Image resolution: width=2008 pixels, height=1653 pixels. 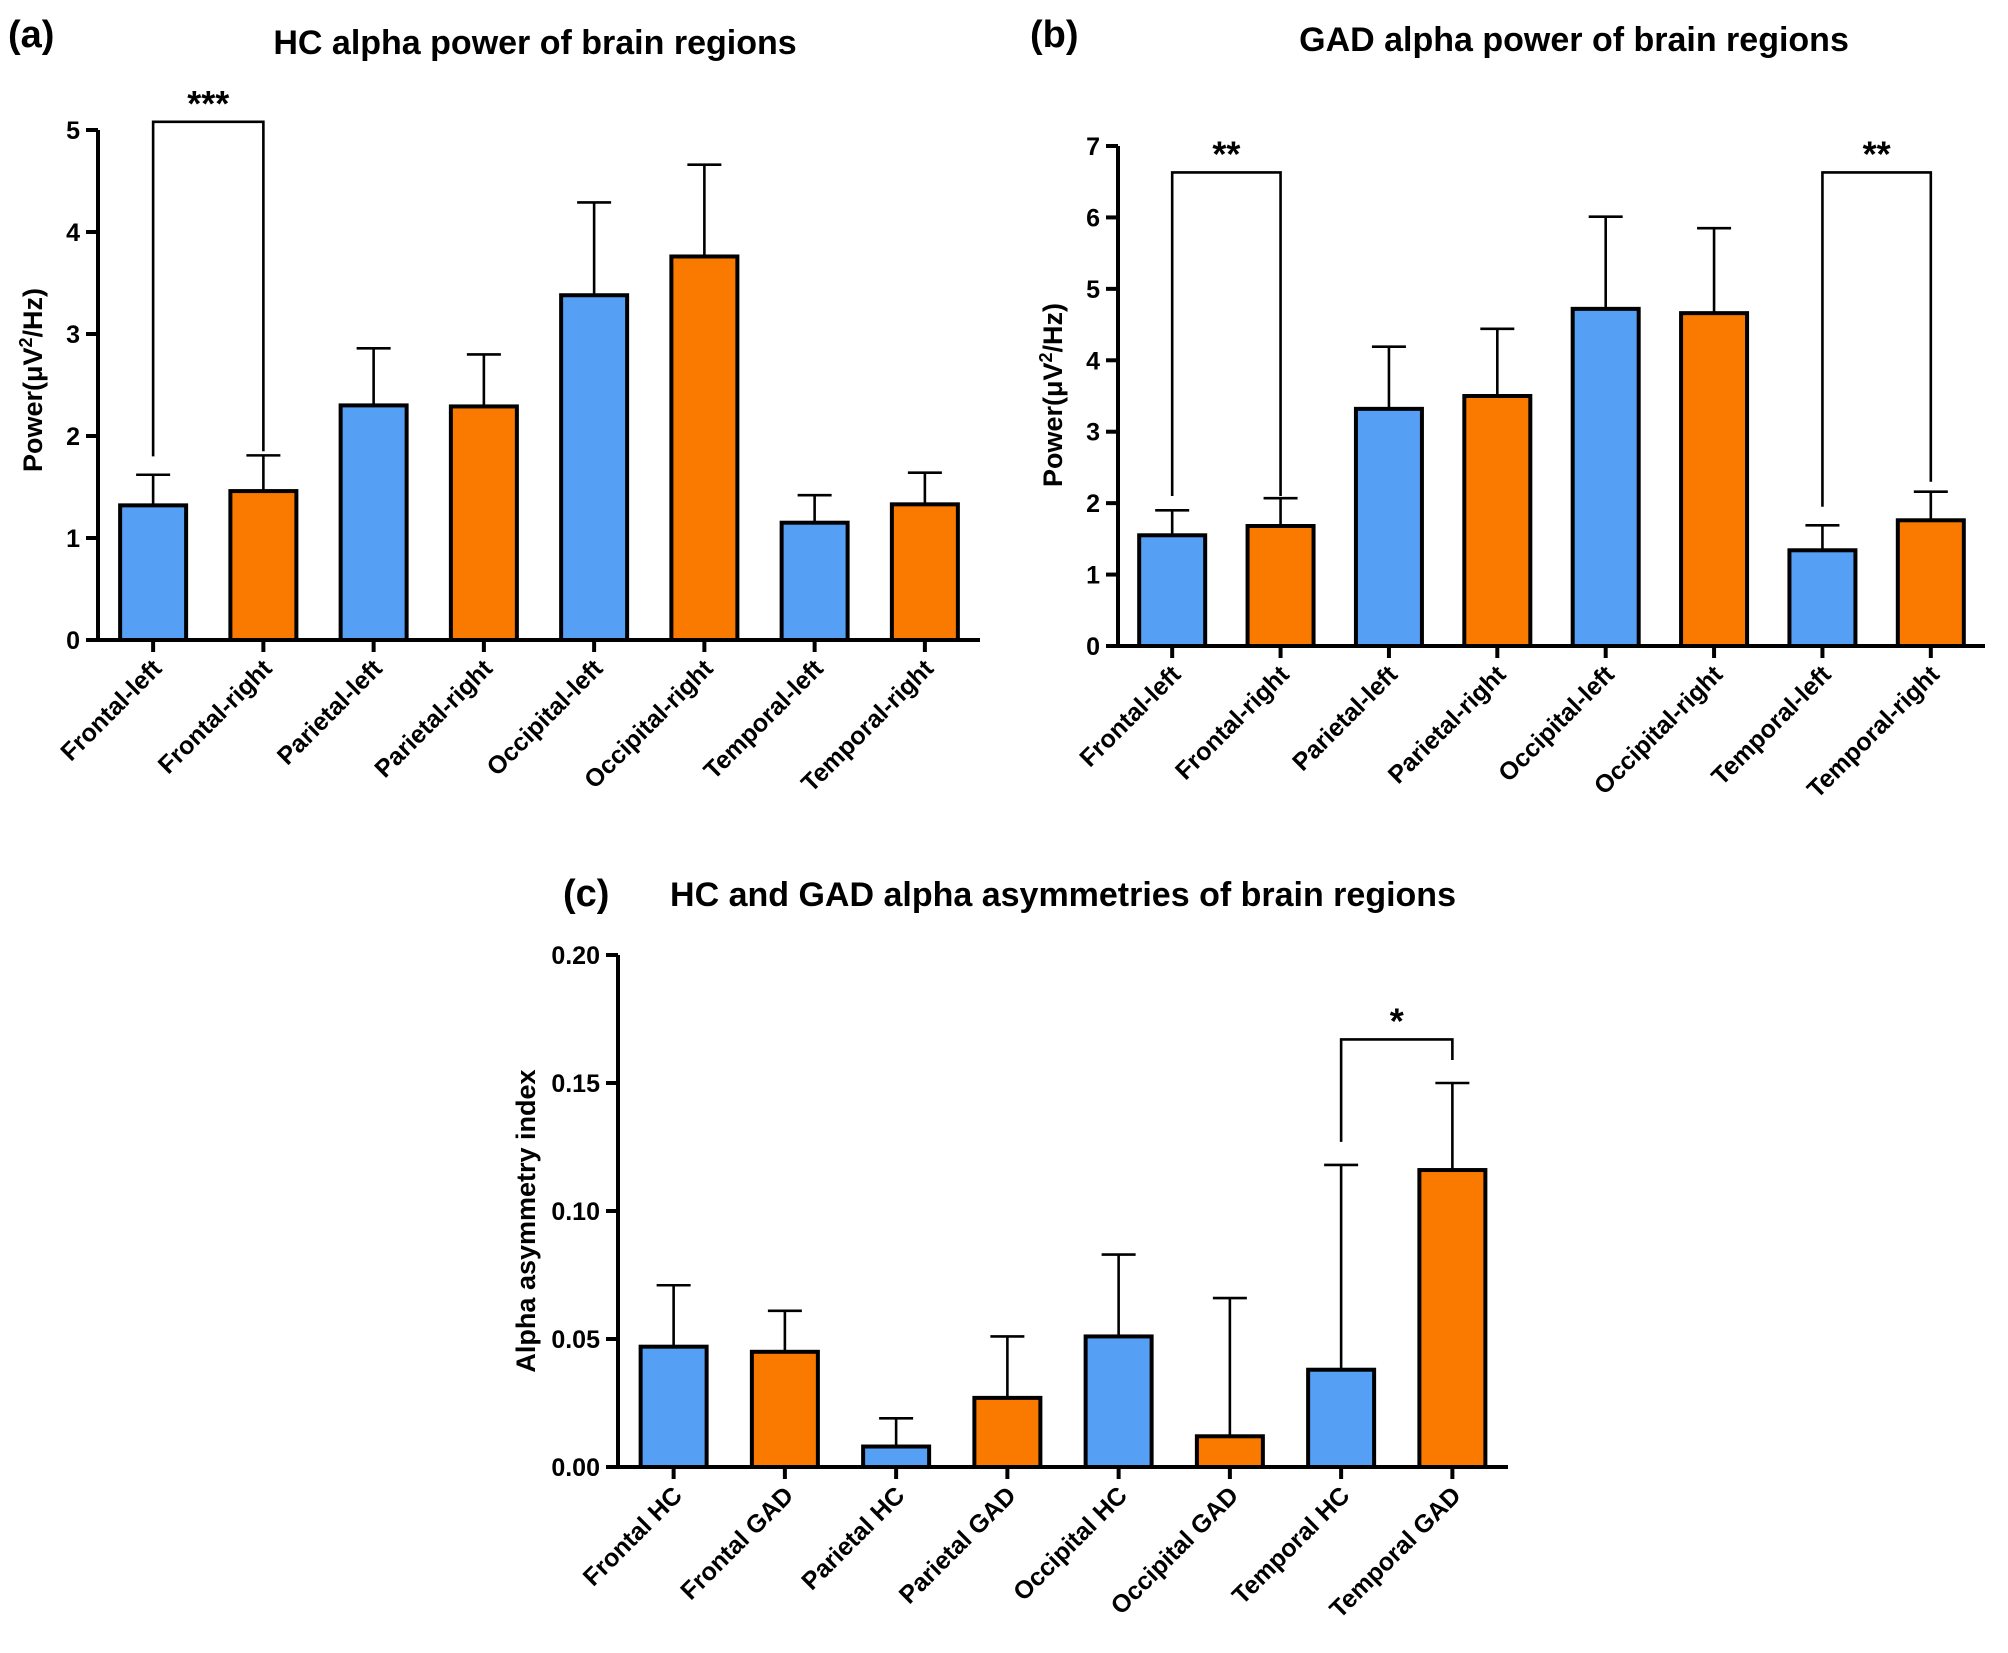 I want to click on significance-label: ***, so click(x=208, y=103).